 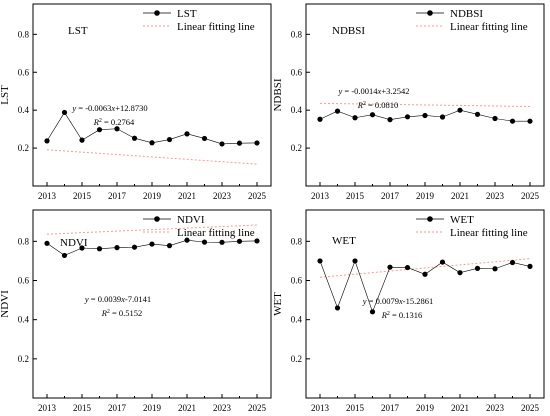 I want to click on legend-series-label: LST, so click(x=187, y=14).